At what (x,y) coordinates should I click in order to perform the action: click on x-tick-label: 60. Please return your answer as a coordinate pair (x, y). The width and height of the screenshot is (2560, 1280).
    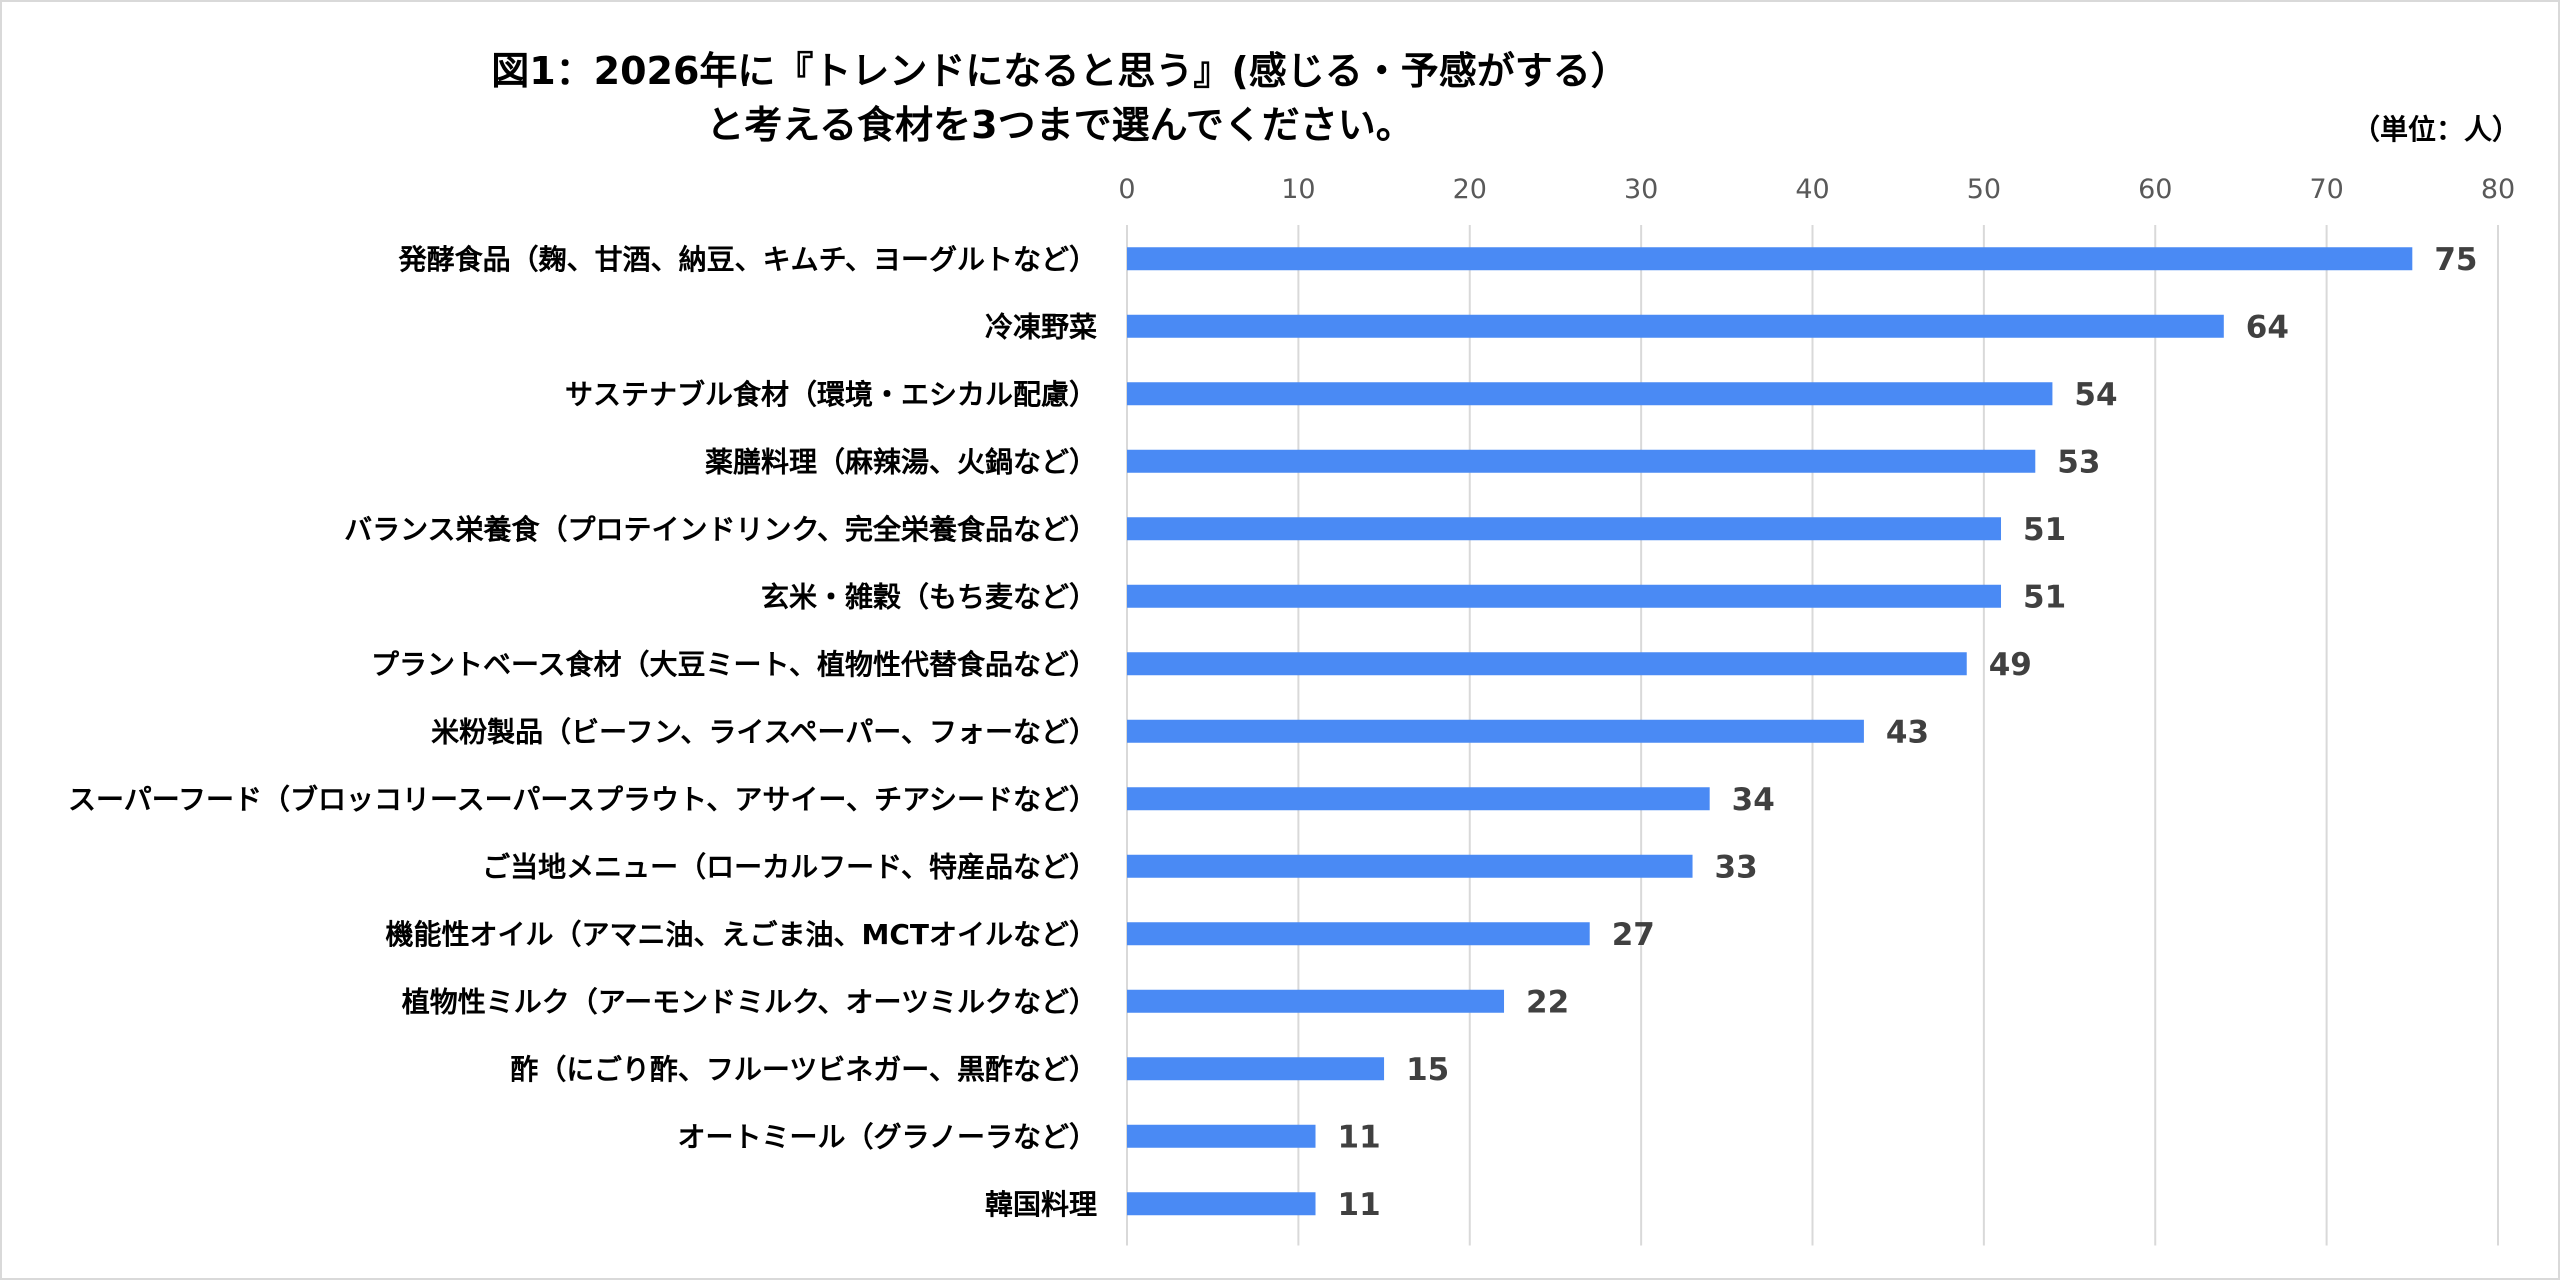
    Looking at the image, I should click on (2155, 189).